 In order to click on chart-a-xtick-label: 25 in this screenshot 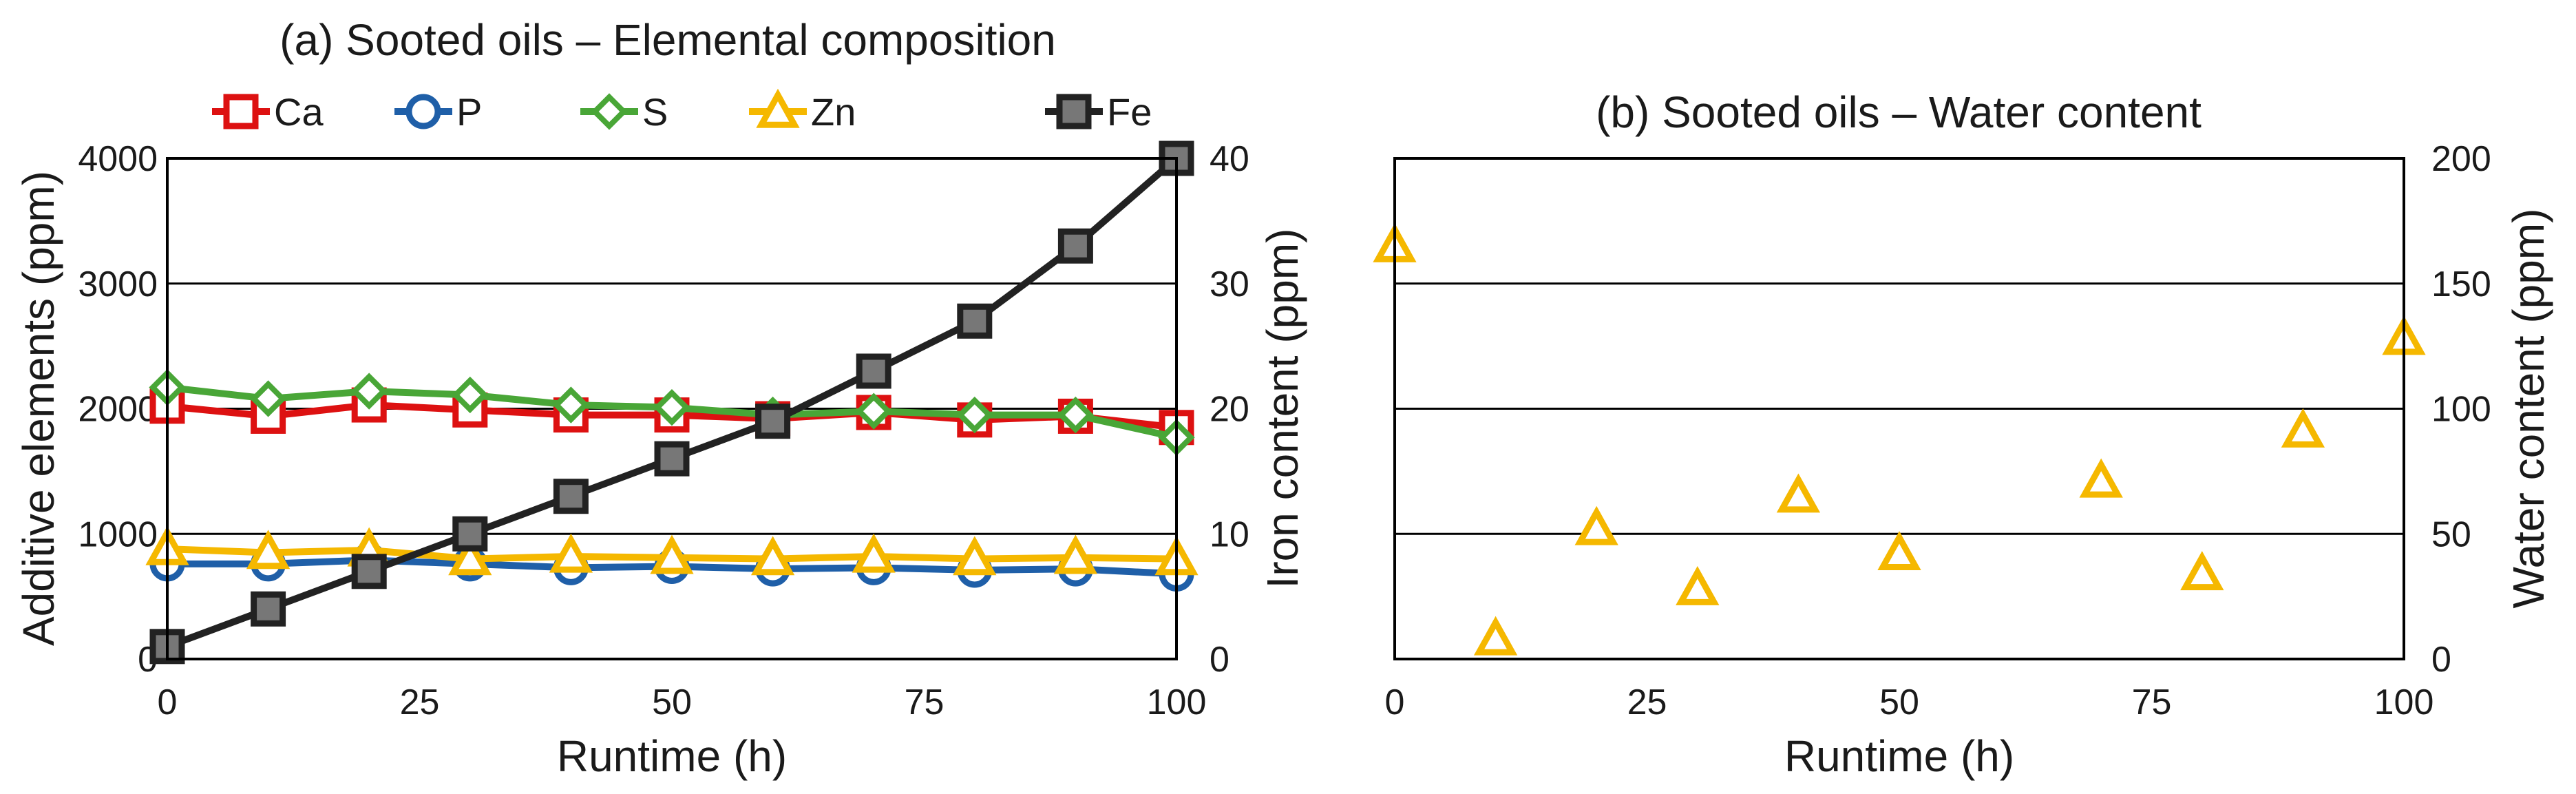, I will do `click(420, 702)`.